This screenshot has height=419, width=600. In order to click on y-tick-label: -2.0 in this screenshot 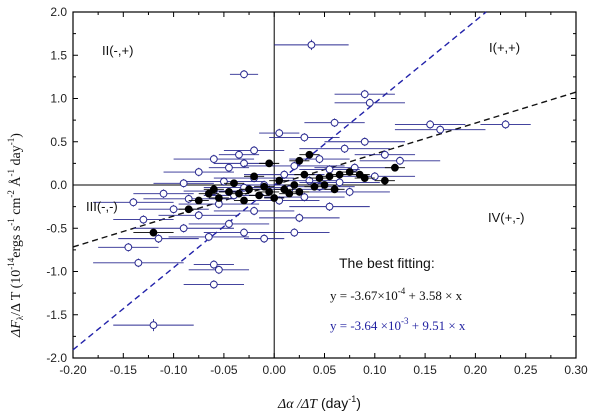, I will do `click(56, 358)`.